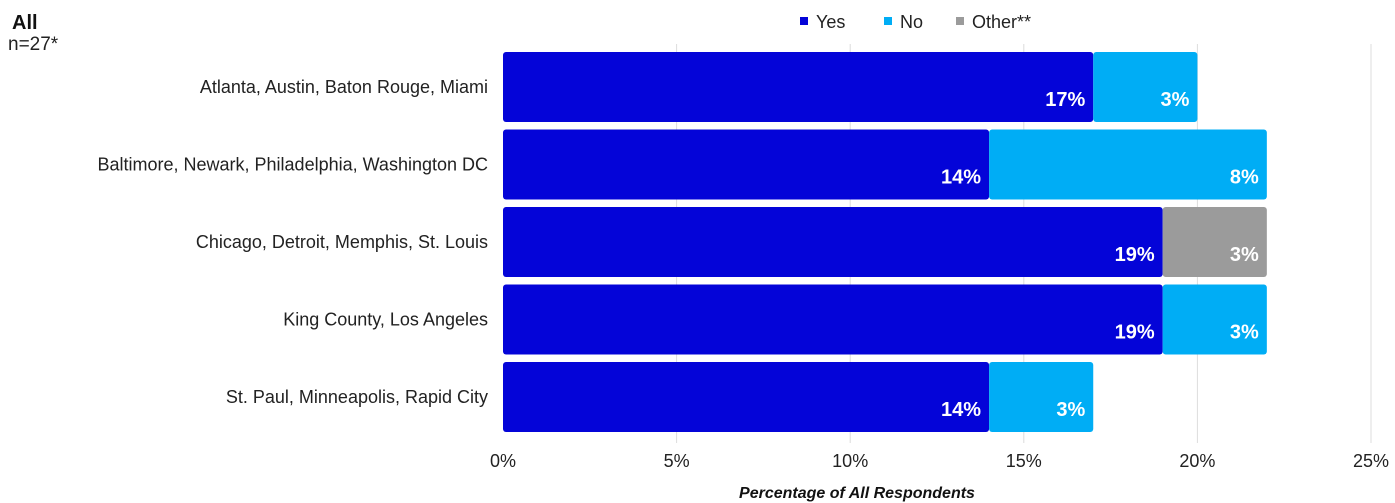  I want to click on x-tick-label: 20%, so click(1197, 461).